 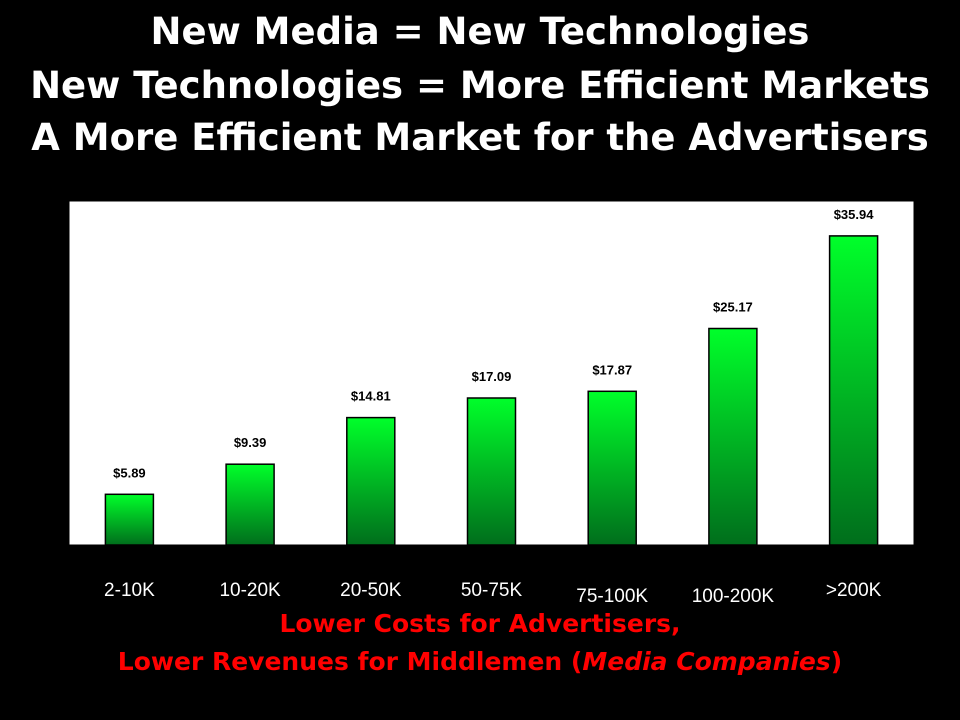 What do you see at coordinates (250, 442) in the screenshot?
I see `data-label: $9.39` at bounding box center [250, 442].